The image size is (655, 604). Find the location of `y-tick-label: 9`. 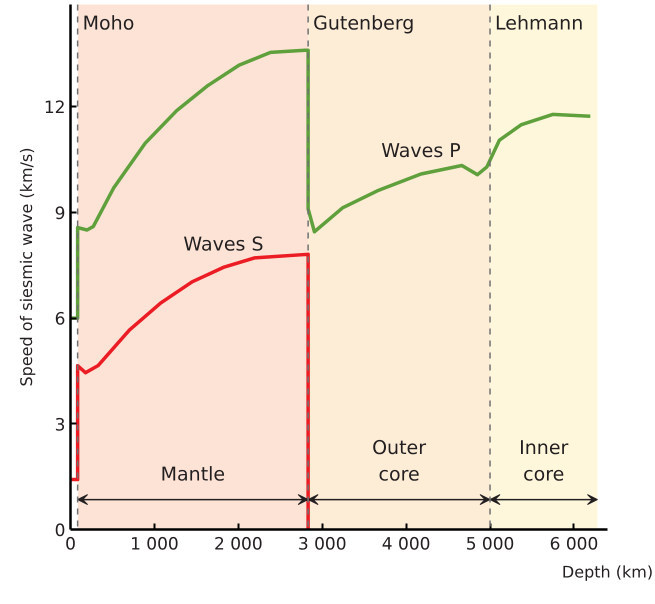

y-tick-label: 9 is located at coordinates (60, 214).